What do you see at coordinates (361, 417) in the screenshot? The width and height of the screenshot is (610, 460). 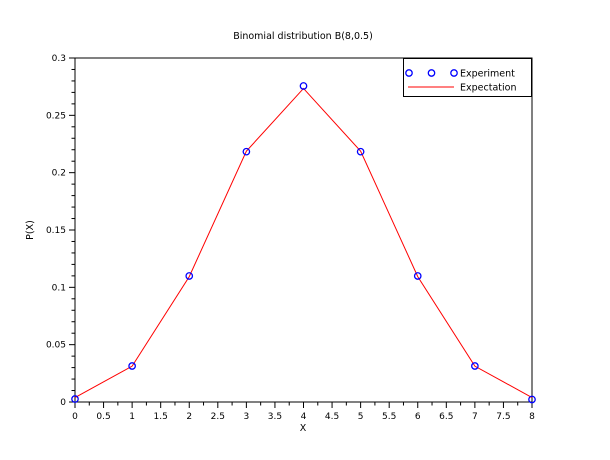 I see `x-tick-label: 5` at bounding box center [361, 417].